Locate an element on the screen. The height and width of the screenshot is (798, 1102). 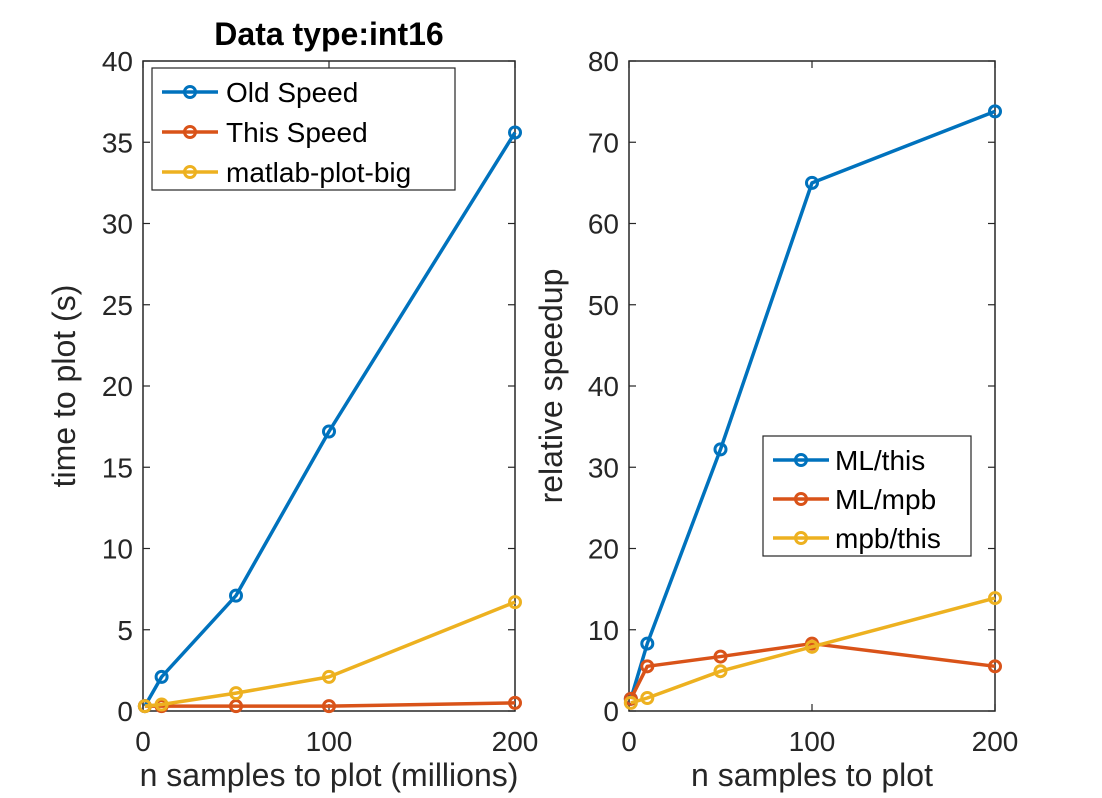
y-tick-label: 5 is located at coordinates (125, 630).